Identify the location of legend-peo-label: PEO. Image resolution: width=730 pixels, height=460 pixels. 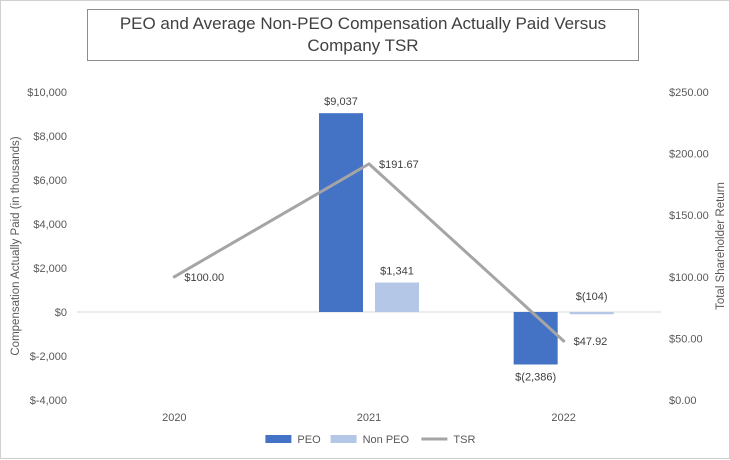
(309, 440).